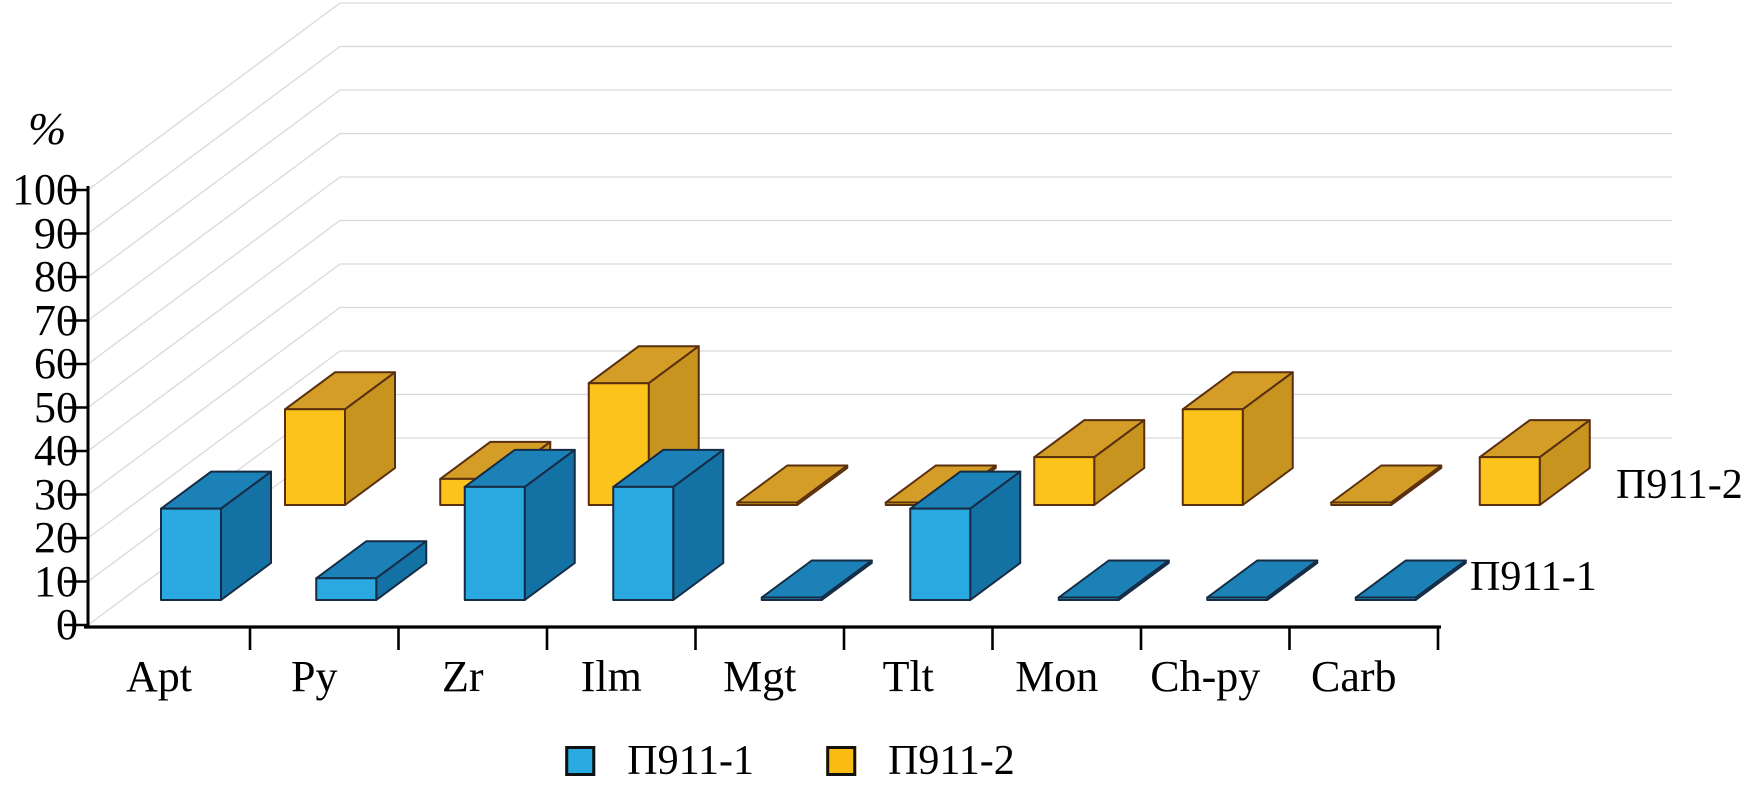 Image resolution: width=1764 pixels, height=788 pixels. What do you see at coordinates (56, 233) in the screenshot?
I see `y-tick-label-90: 90` at bounding box center [56, 233].